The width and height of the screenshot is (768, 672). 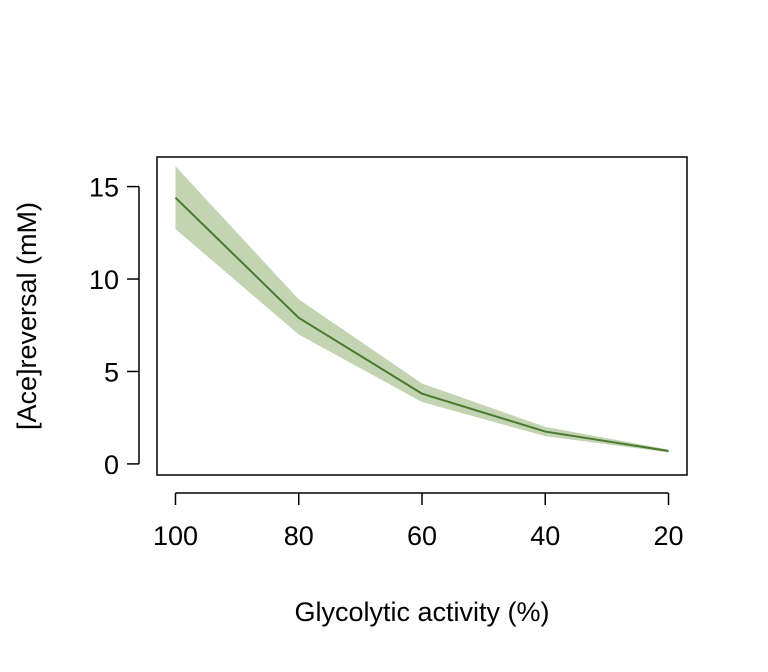 What do you see at coordinates (27, 316) in the screenshot?
I see `y-axis-title: [Ace]reversal (mM)` at bounding box center [27, 316].